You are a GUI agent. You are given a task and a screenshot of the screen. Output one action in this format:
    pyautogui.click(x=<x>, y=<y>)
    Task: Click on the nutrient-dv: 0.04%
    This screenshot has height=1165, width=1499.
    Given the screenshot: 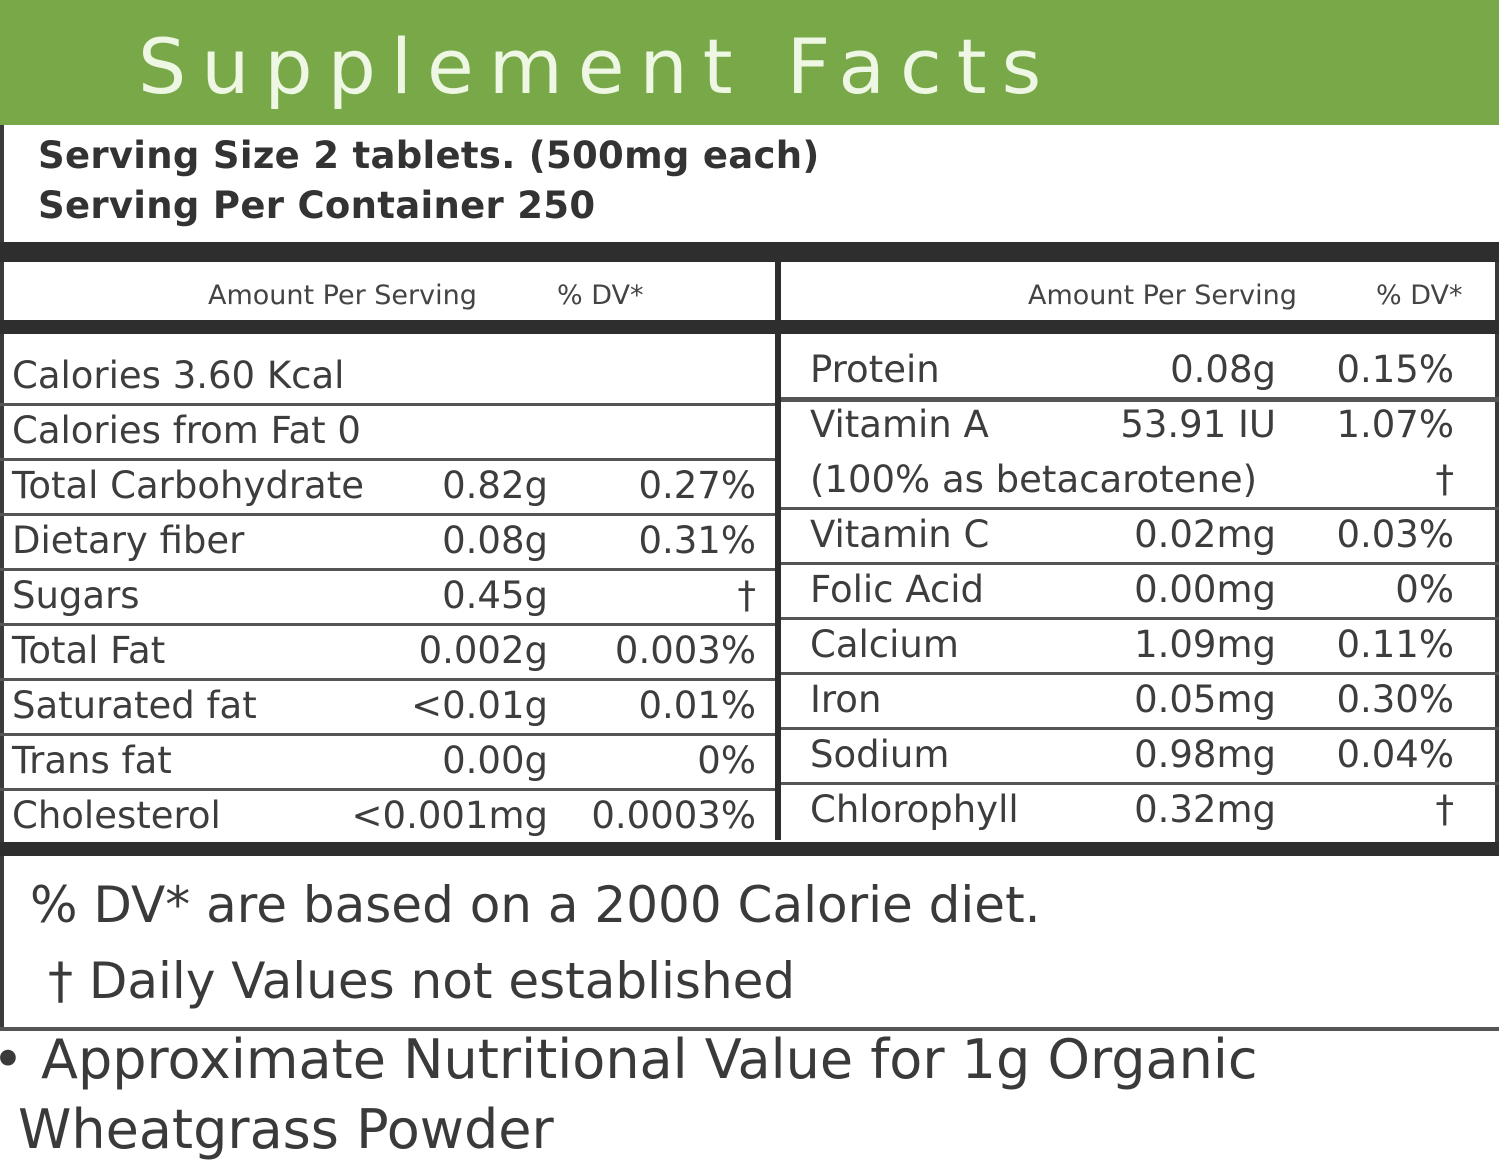 What is the action you would take?
    pyautogui.click(x=1395, y=754)
    